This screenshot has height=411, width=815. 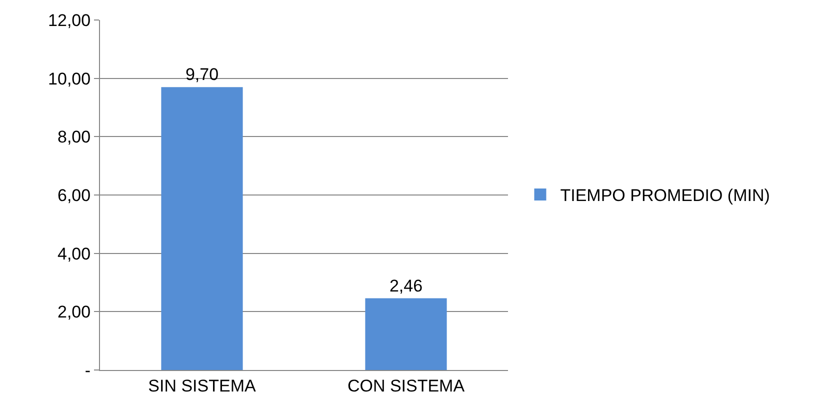 I want to click on y-tick-label: -, so click(x=87, y=370).